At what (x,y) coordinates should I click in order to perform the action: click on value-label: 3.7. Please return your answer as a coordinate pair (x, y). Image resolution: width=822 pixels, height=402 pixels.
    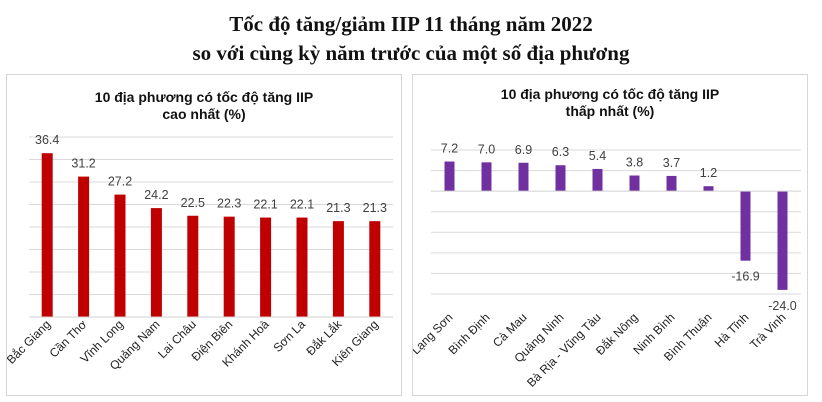
    Looking at the image, I should click on (671, 163).